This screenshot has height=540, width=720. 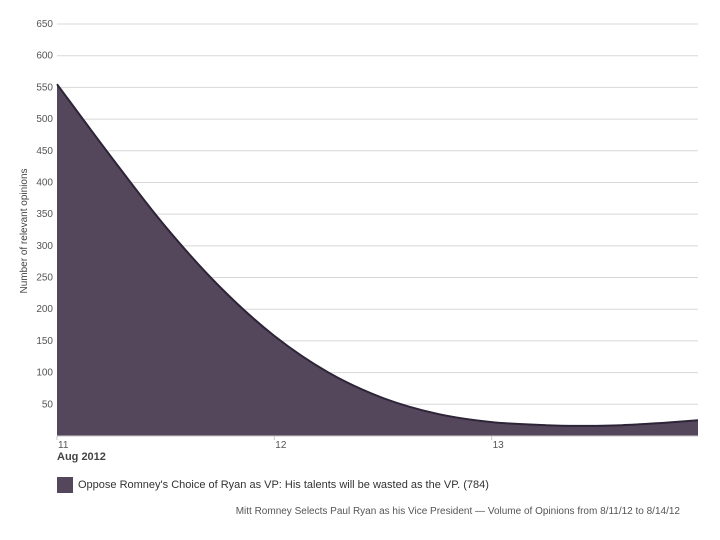 What do you see at coordinates (44, 278) in the screenshot?
I see `y-tick-label: 250` at bounding box center [44, 278].